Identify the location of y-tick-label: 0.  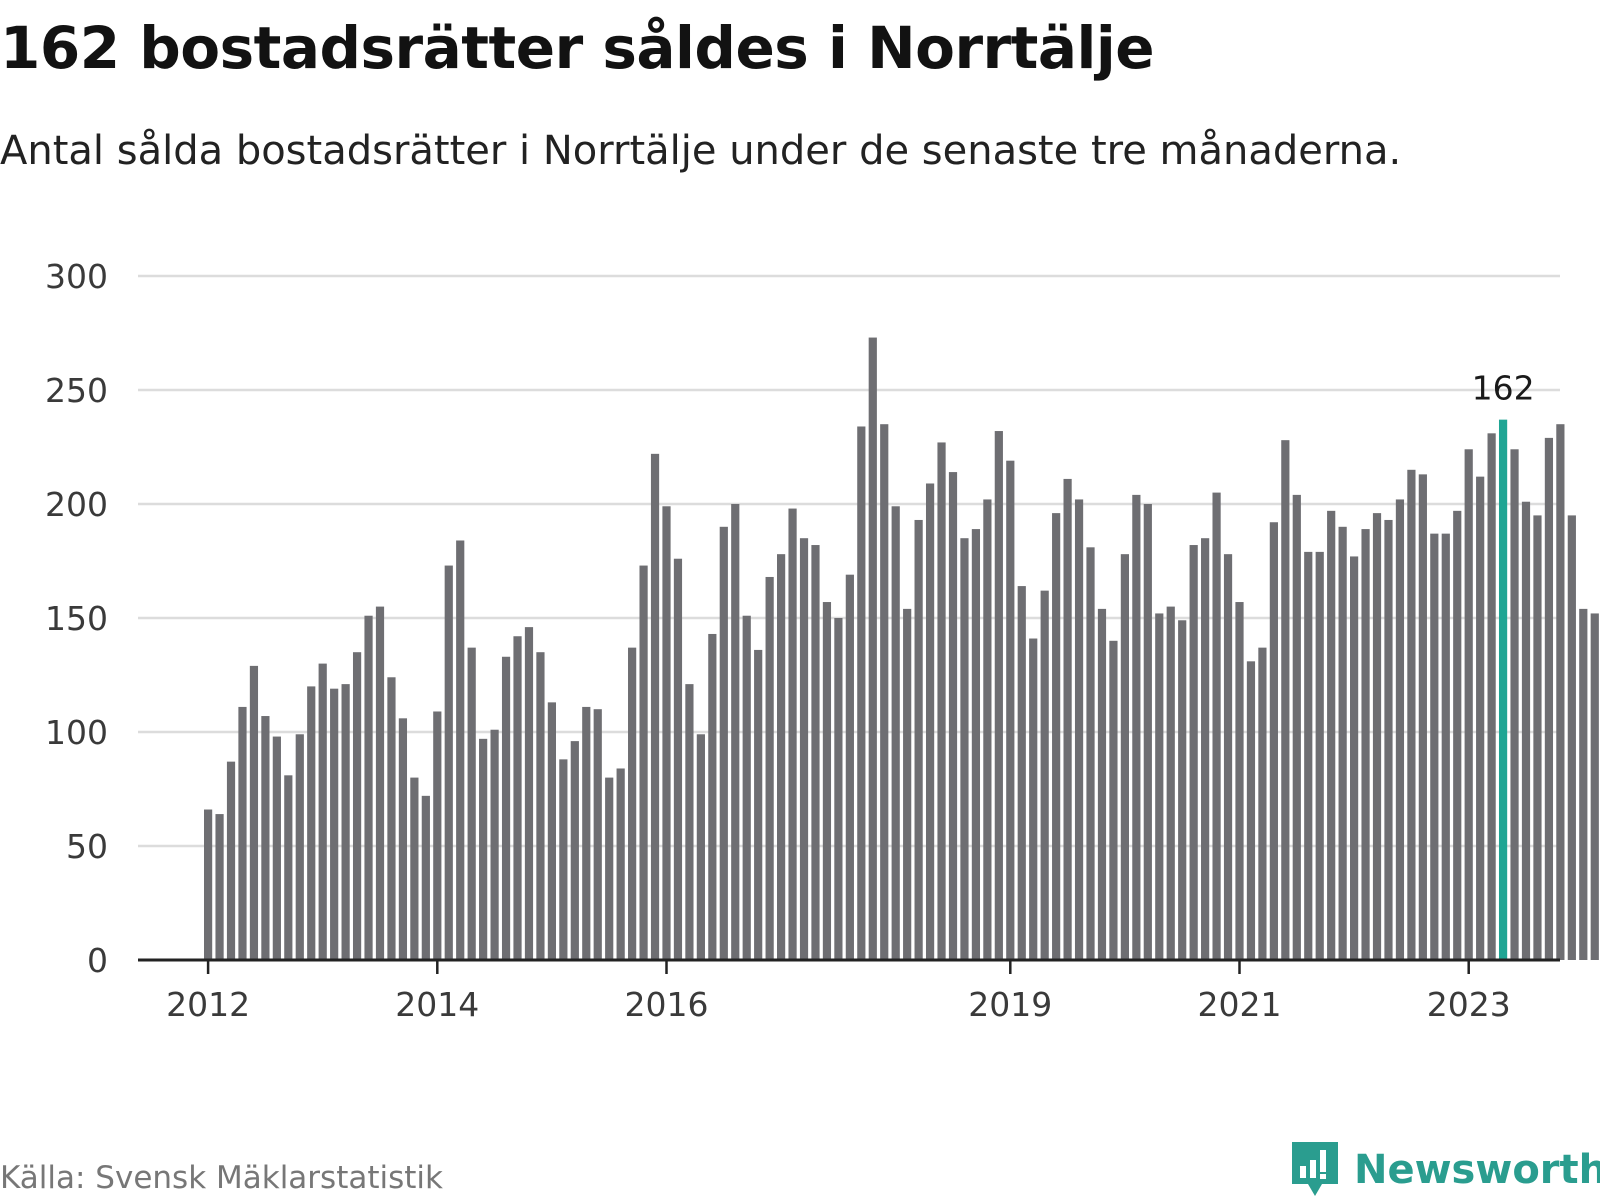
(97, 960).